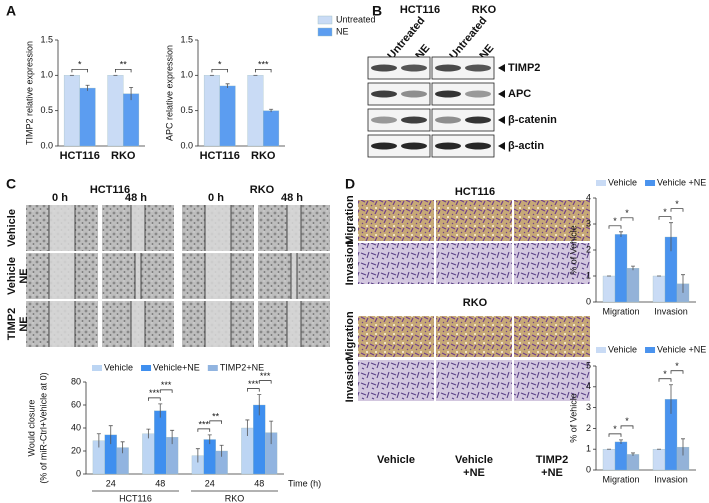  What do you see at coordinates (377, 11) in the screenshot?
I see `panel-label: B` at bounding box center [377, 11].